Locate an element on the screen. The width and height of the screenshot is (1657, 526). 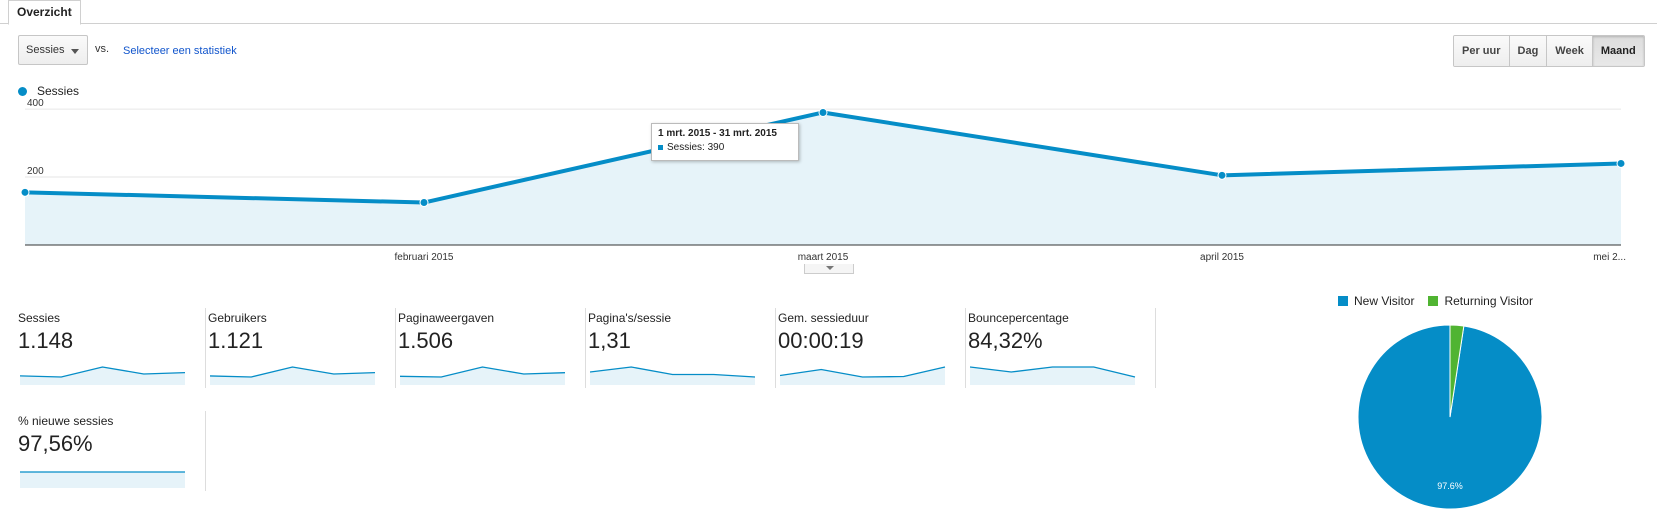
metric-select: Sessies is located at coordinates (53, 50).